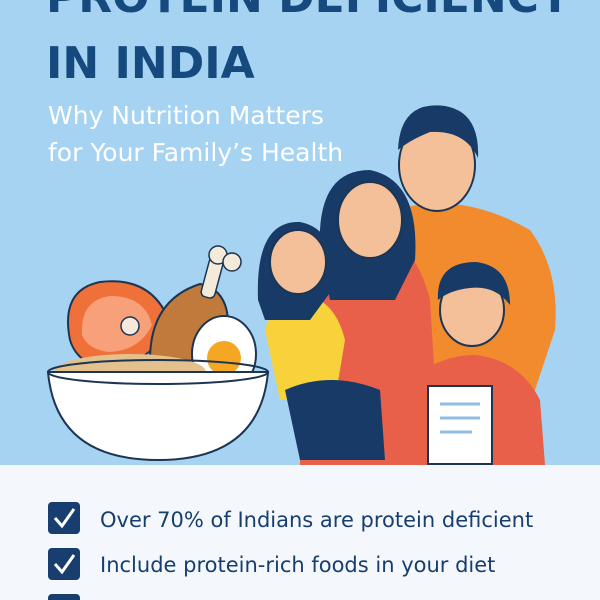 Image resolution: width=600 pixels, height=600 pixels. What do you see at coordinates (309, 11) in the screenshot?
I see `title-line: PROTEIN DEFICIENCY` at bounding box center [309, 11].